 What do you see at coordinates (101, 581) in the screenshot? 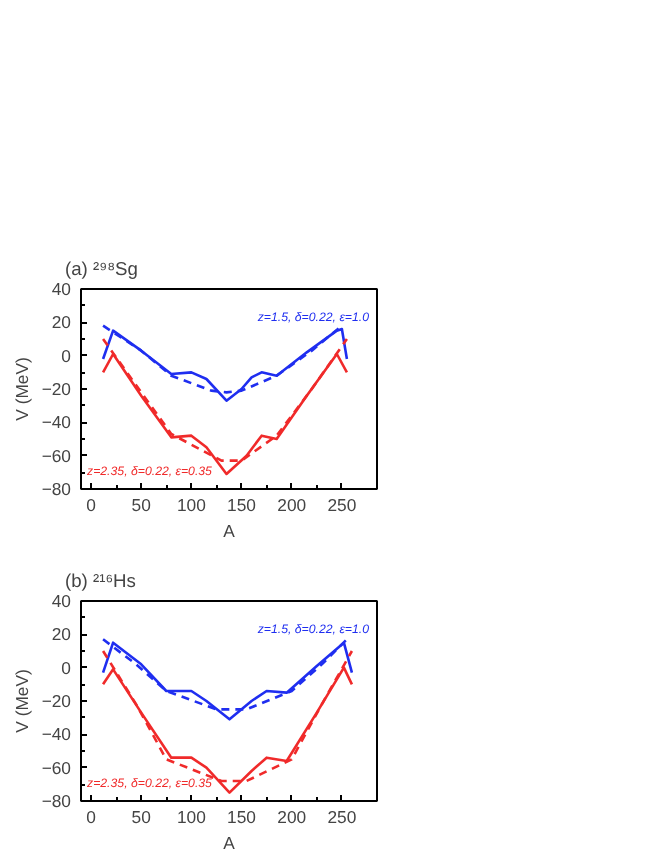
I see `chart-title: (b) ²¹⁶Hs` at bounding box center [101, 581].